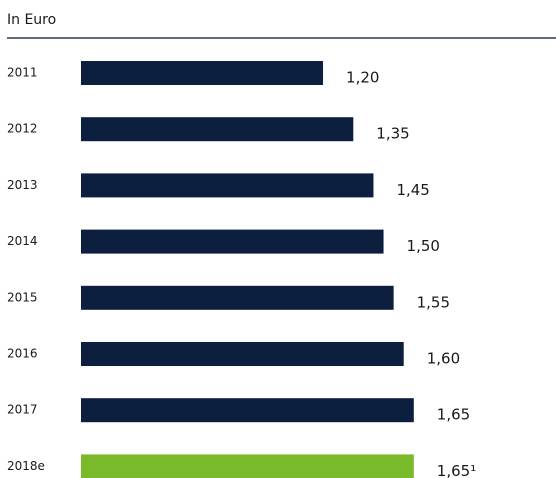  Describe the element at coordinates (453, 415) in the screenshot. I see `value-label: 1,65` at that location.